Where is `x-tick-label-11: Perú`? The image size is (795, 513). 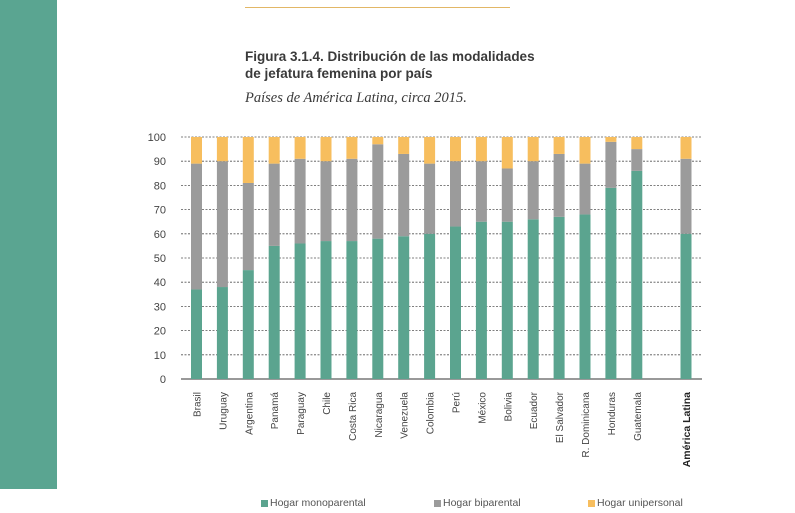
x-tick-label-11: Perú is located at coordinates (457, 402).